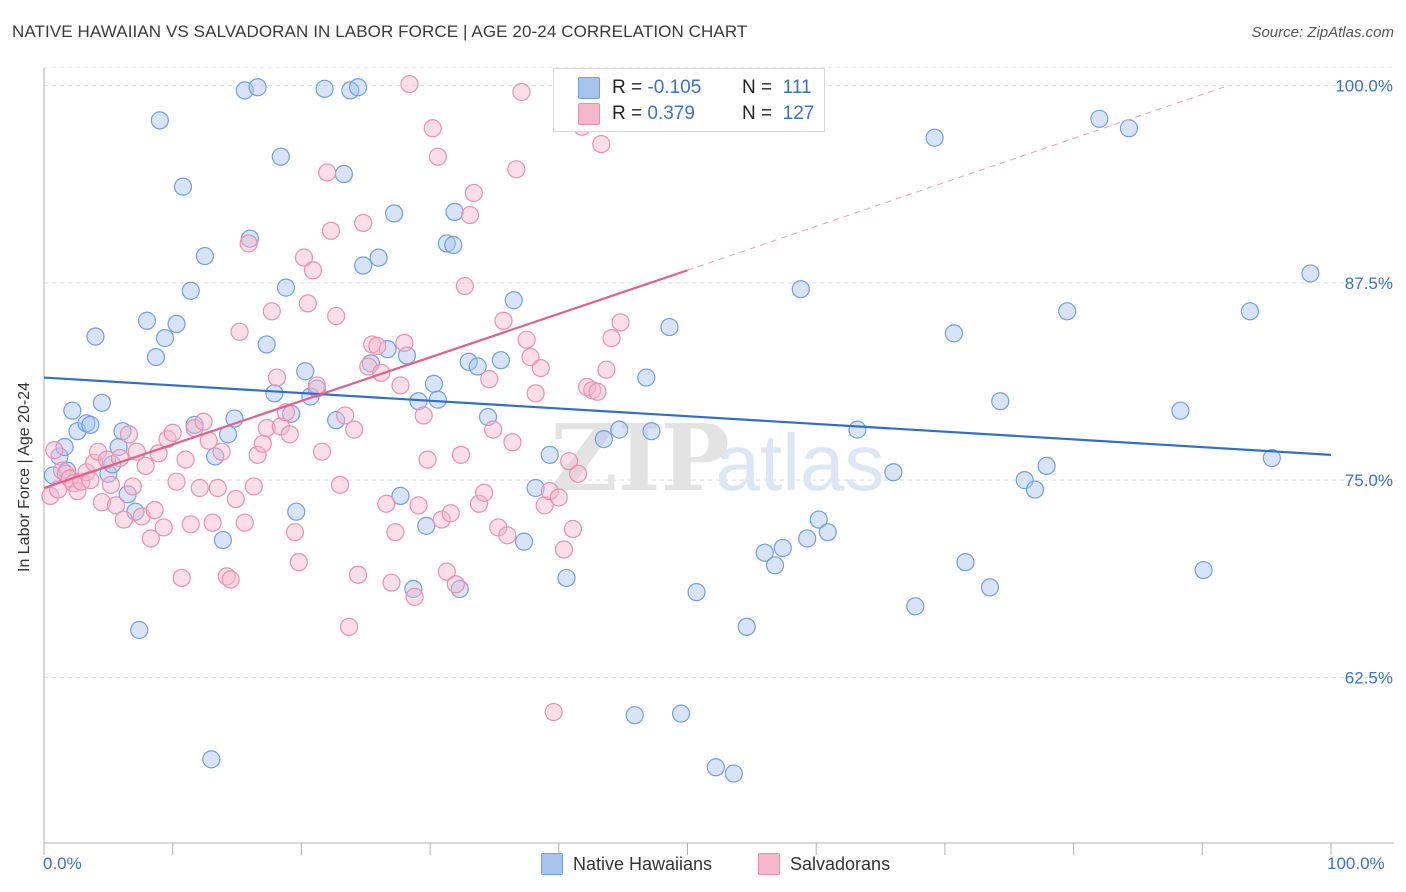 This screenshot has height=892, width=1406. Describe the element at coordinates (589, 88) in the screenshot. I see `legend-swatch-blue` at that location.